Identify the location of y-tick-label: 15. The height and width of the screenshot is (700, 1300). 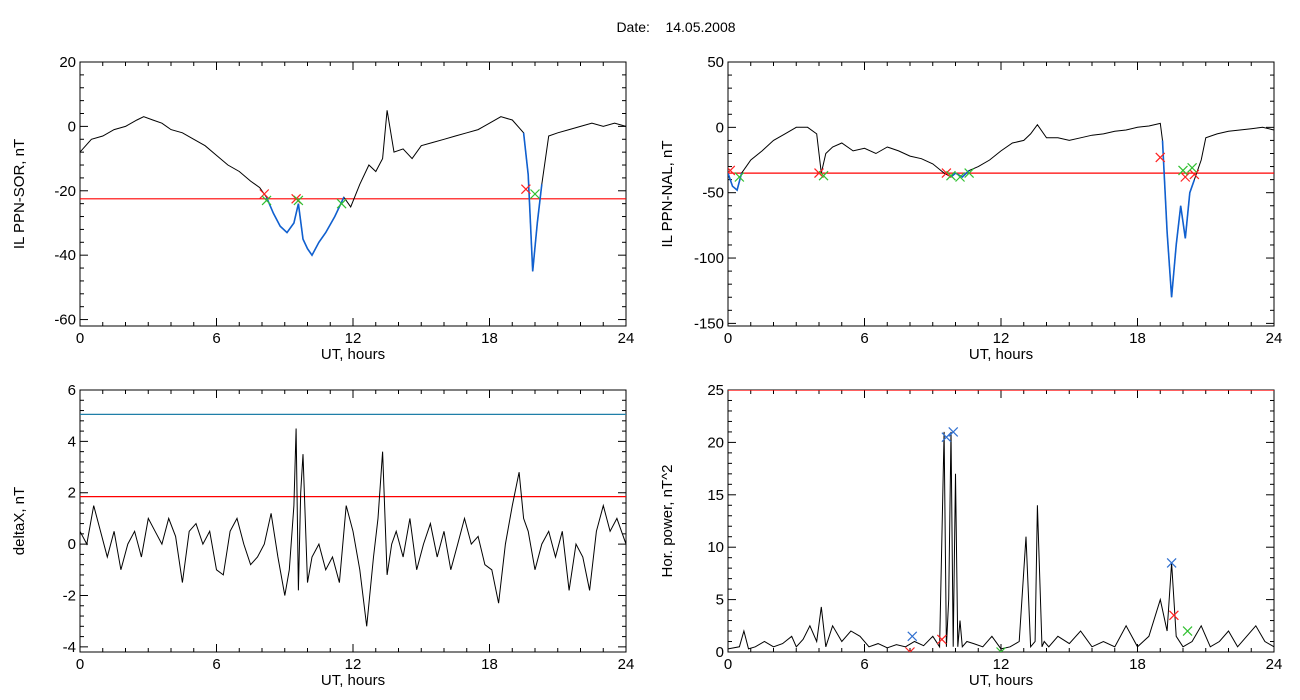
(715, 495).